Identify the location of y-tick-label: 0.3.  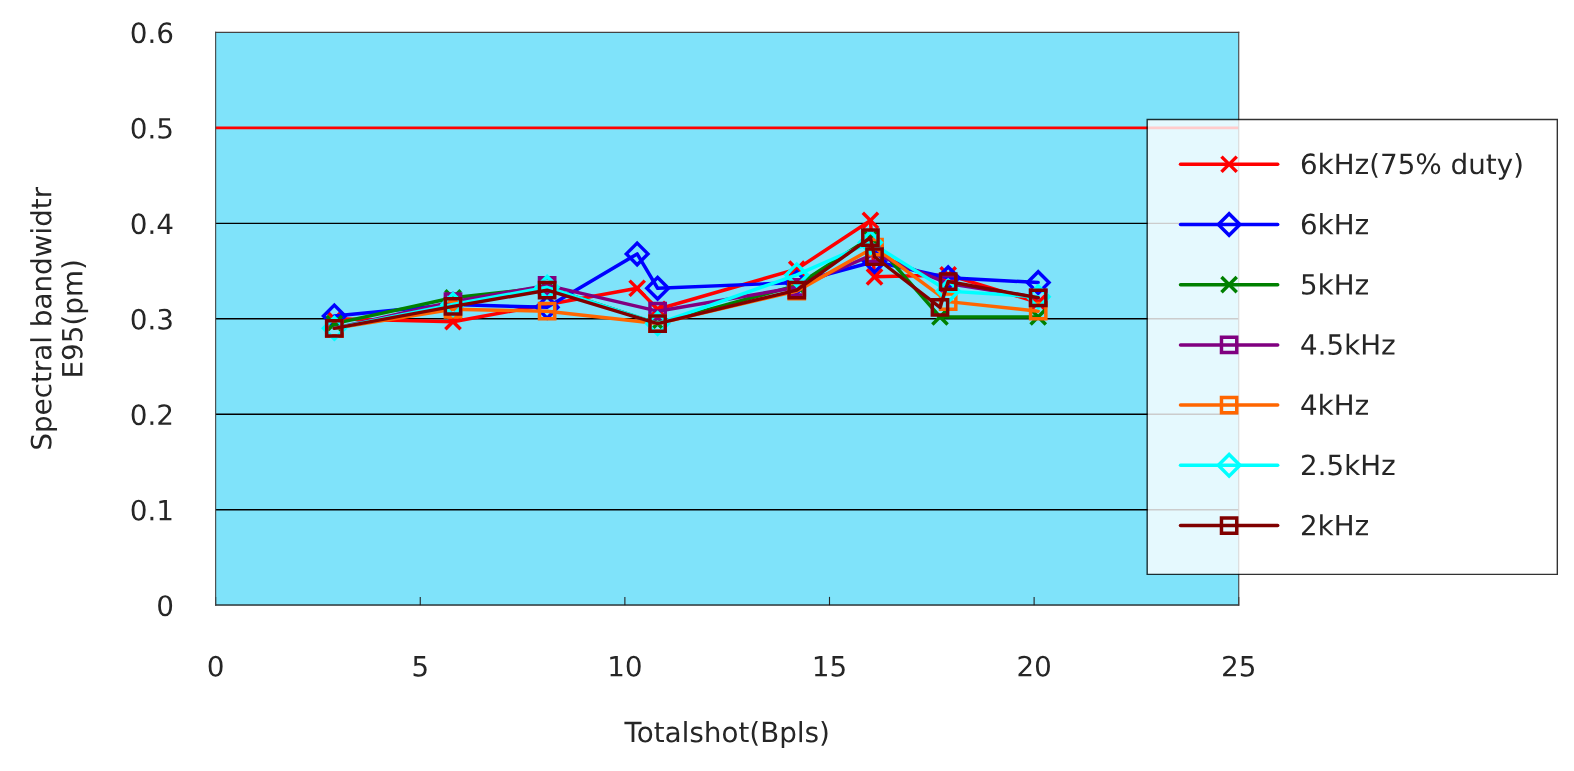
(151, 319).